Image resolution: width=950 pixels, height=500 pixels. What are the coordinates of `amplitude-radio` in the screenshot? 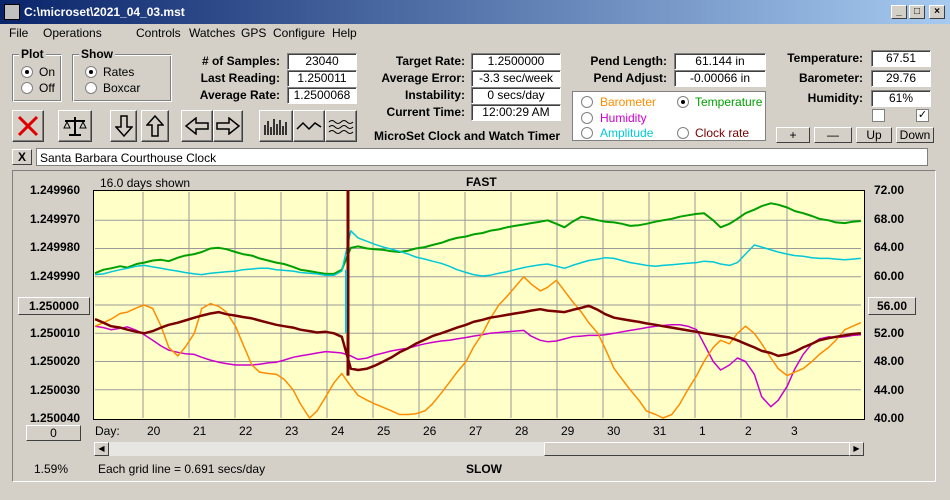 It's located at (587, 133).